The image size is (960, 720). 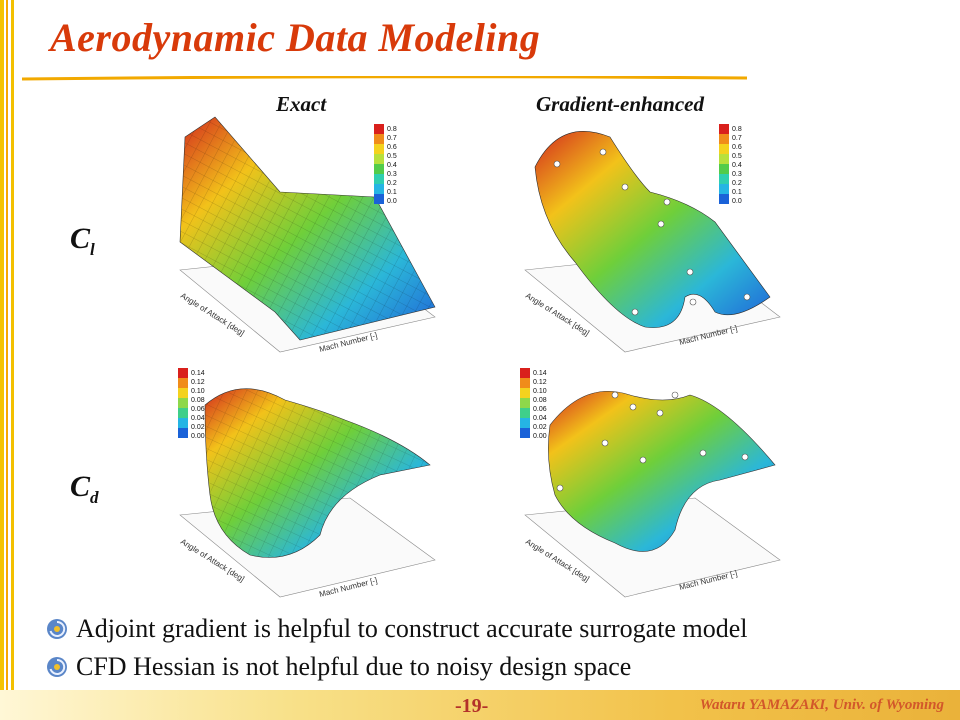 What do you see at coordinates (472, 706) in the screenshot?
I see `page-number: -19-` at bounding box center [472, 706].